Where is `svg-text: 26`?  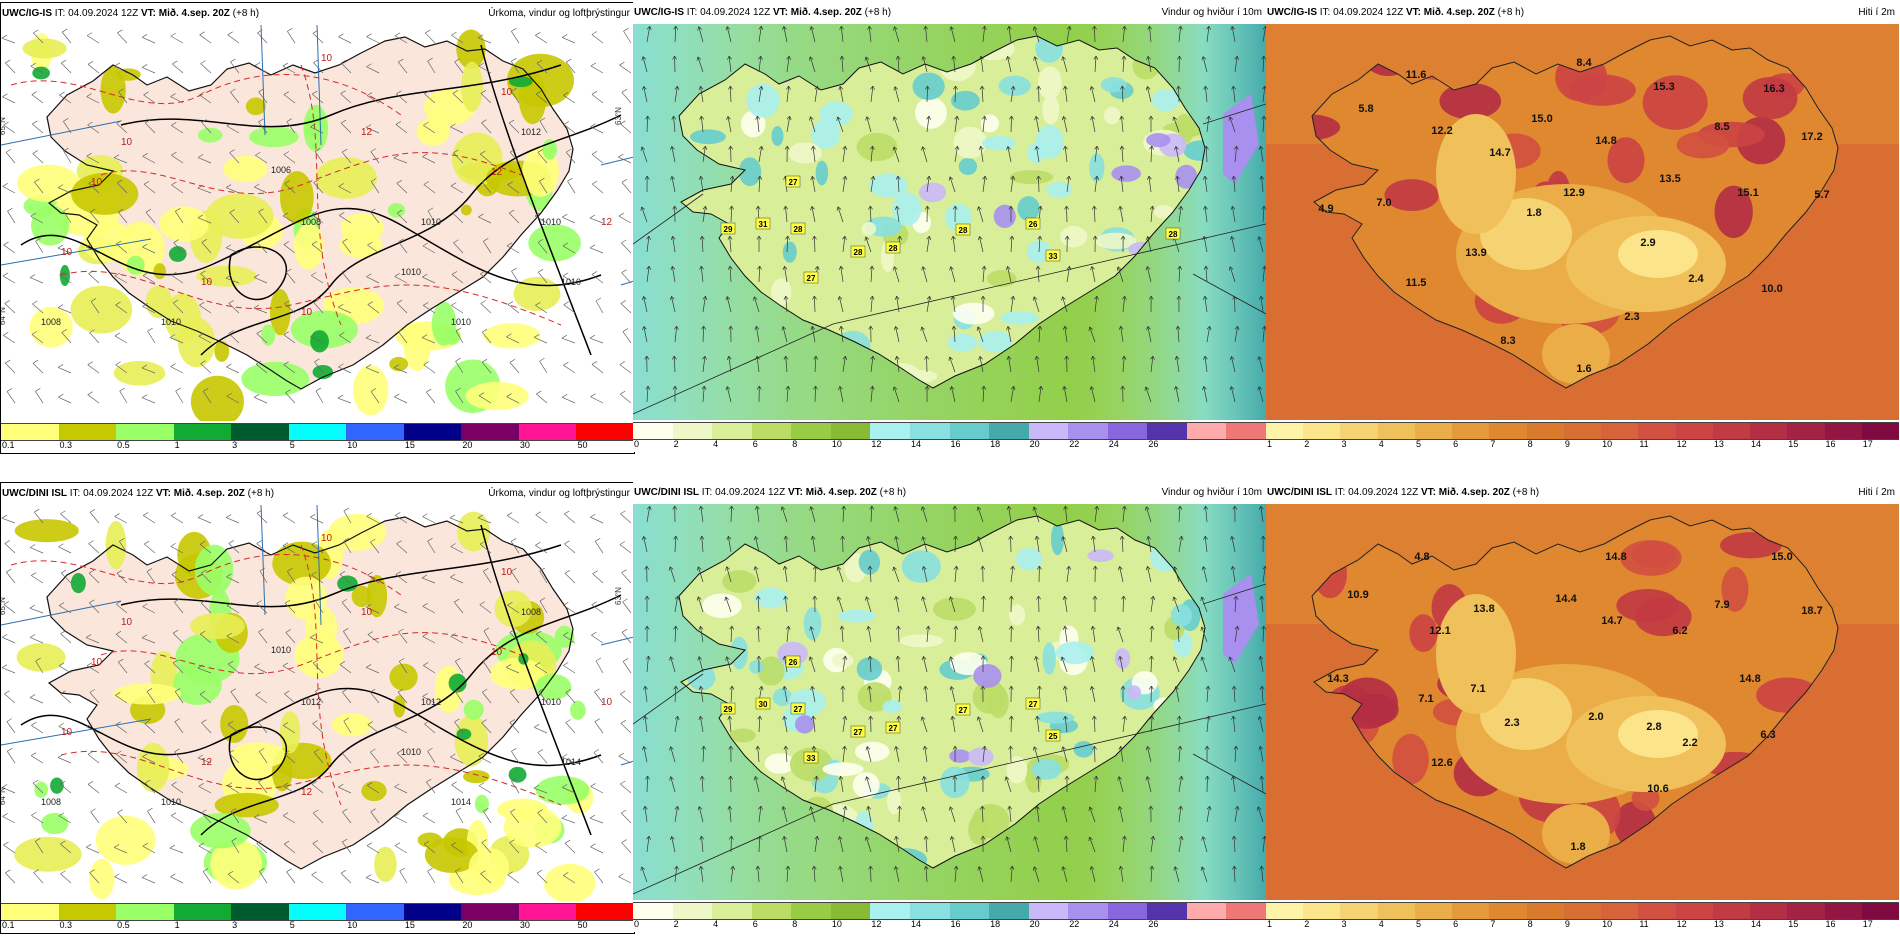 svg-text: 26 is located at coordinates (1033, 224).